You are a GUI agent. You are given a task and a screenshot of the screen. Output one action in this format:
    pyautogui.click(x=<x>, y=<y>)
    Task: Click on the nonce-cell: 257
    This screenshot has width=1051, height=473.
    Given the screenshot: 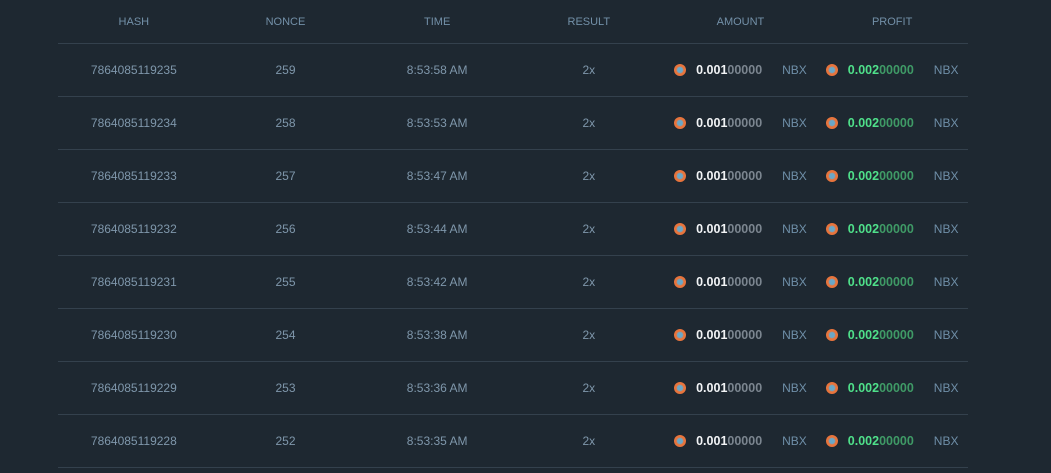 What is the action you would take?
    pyautogui.click(x=285, y=176)
    